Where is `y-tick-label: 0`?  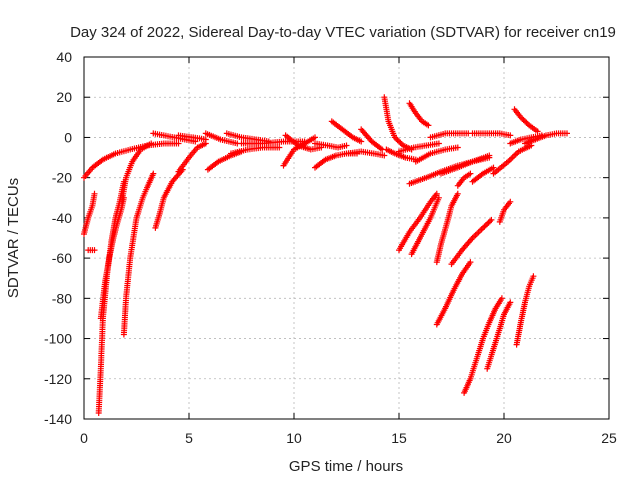 y-tick-label: 0 is located at coordinates (68, 137).